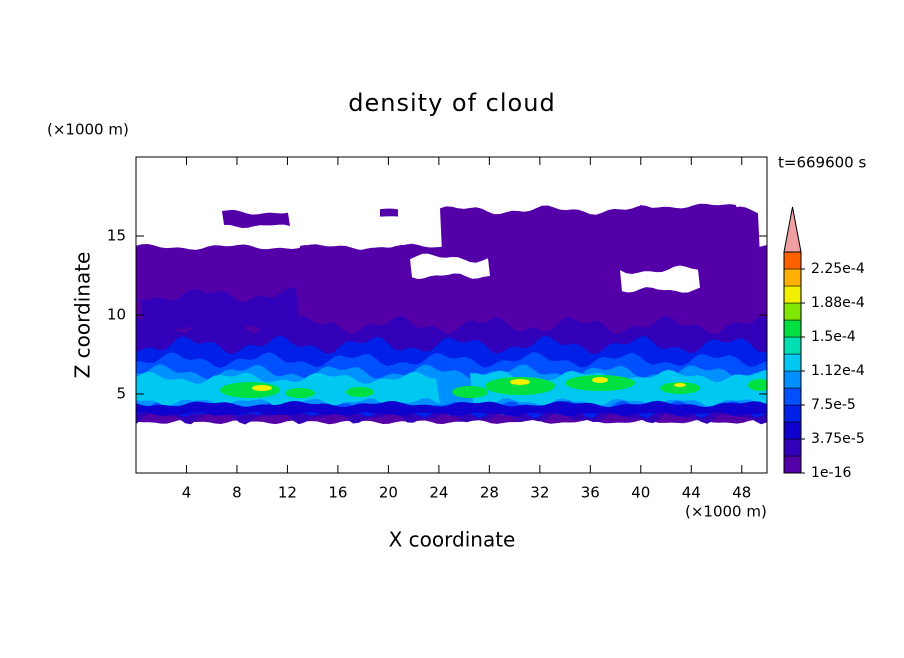 Image resolution: width=904 pixels, height=658 pixels. Describe the element at coordinates (83, 315) in the screenshot. I see `y-axis-label: Z coordinate` at that location.